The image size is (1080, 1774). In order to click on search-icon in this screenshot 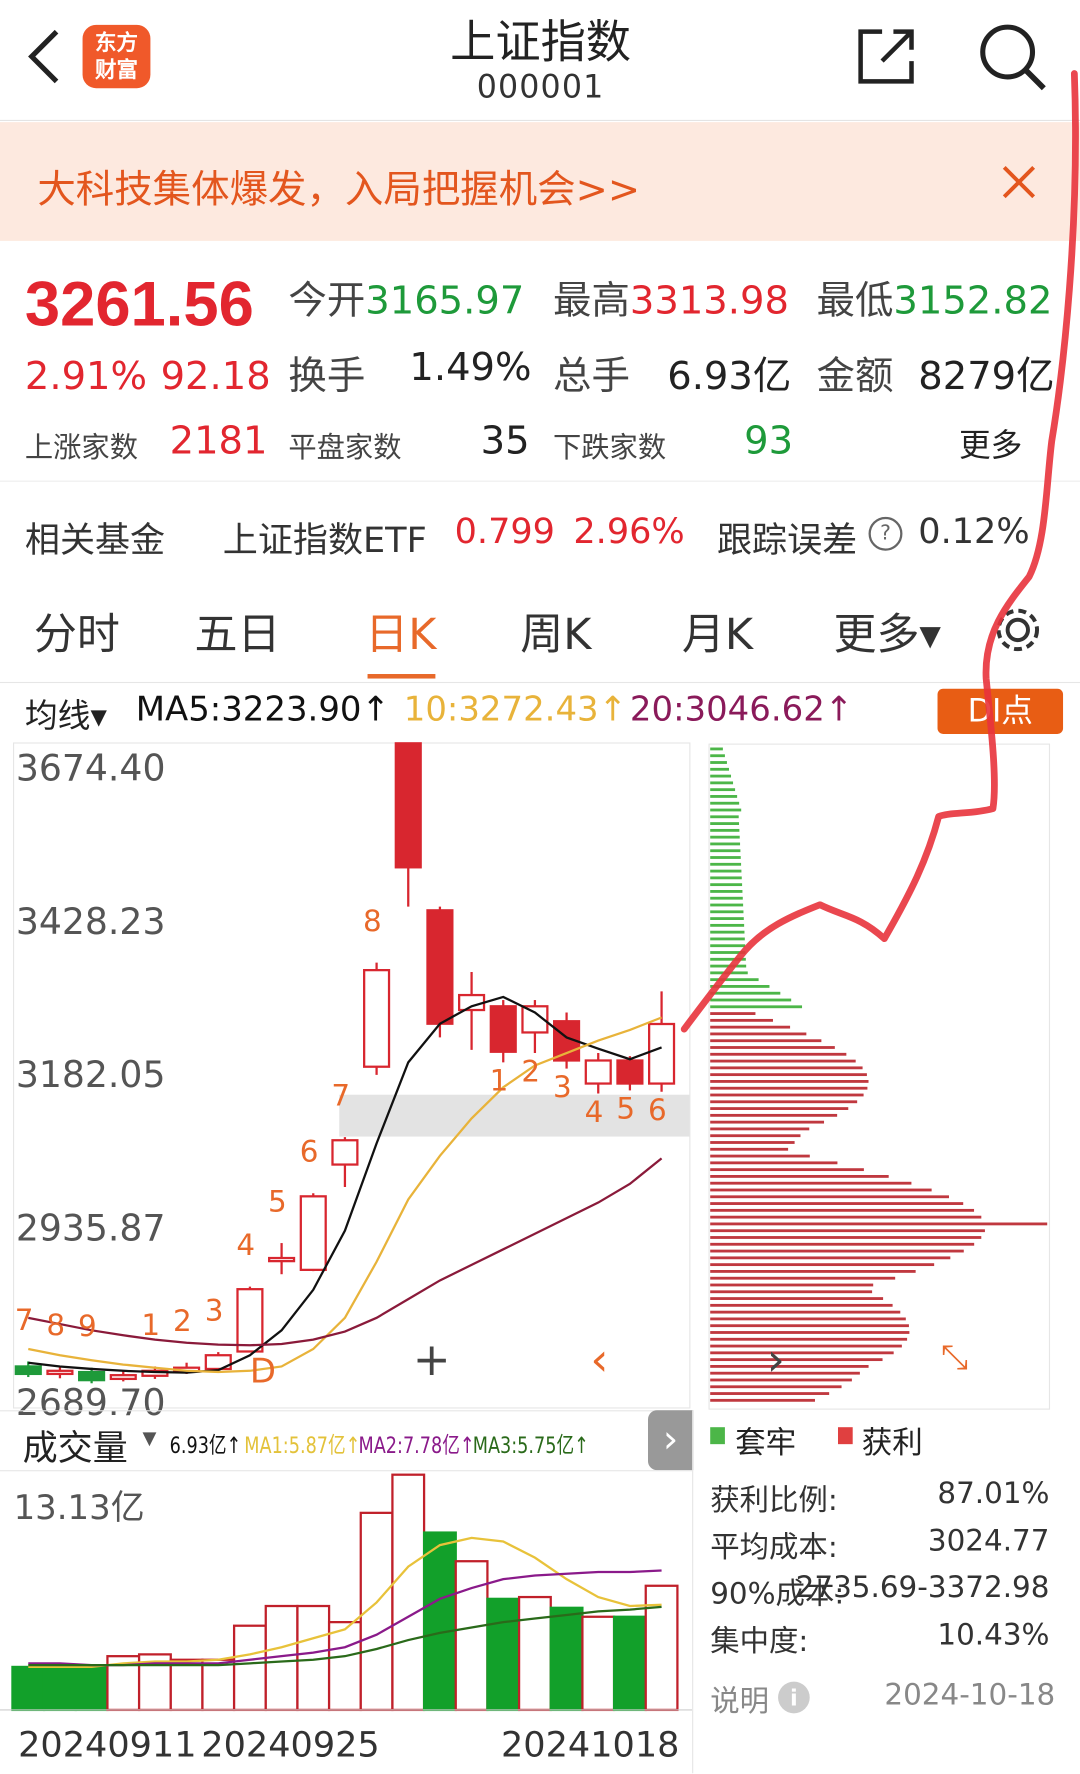, I will do `click(1012, 55)`.